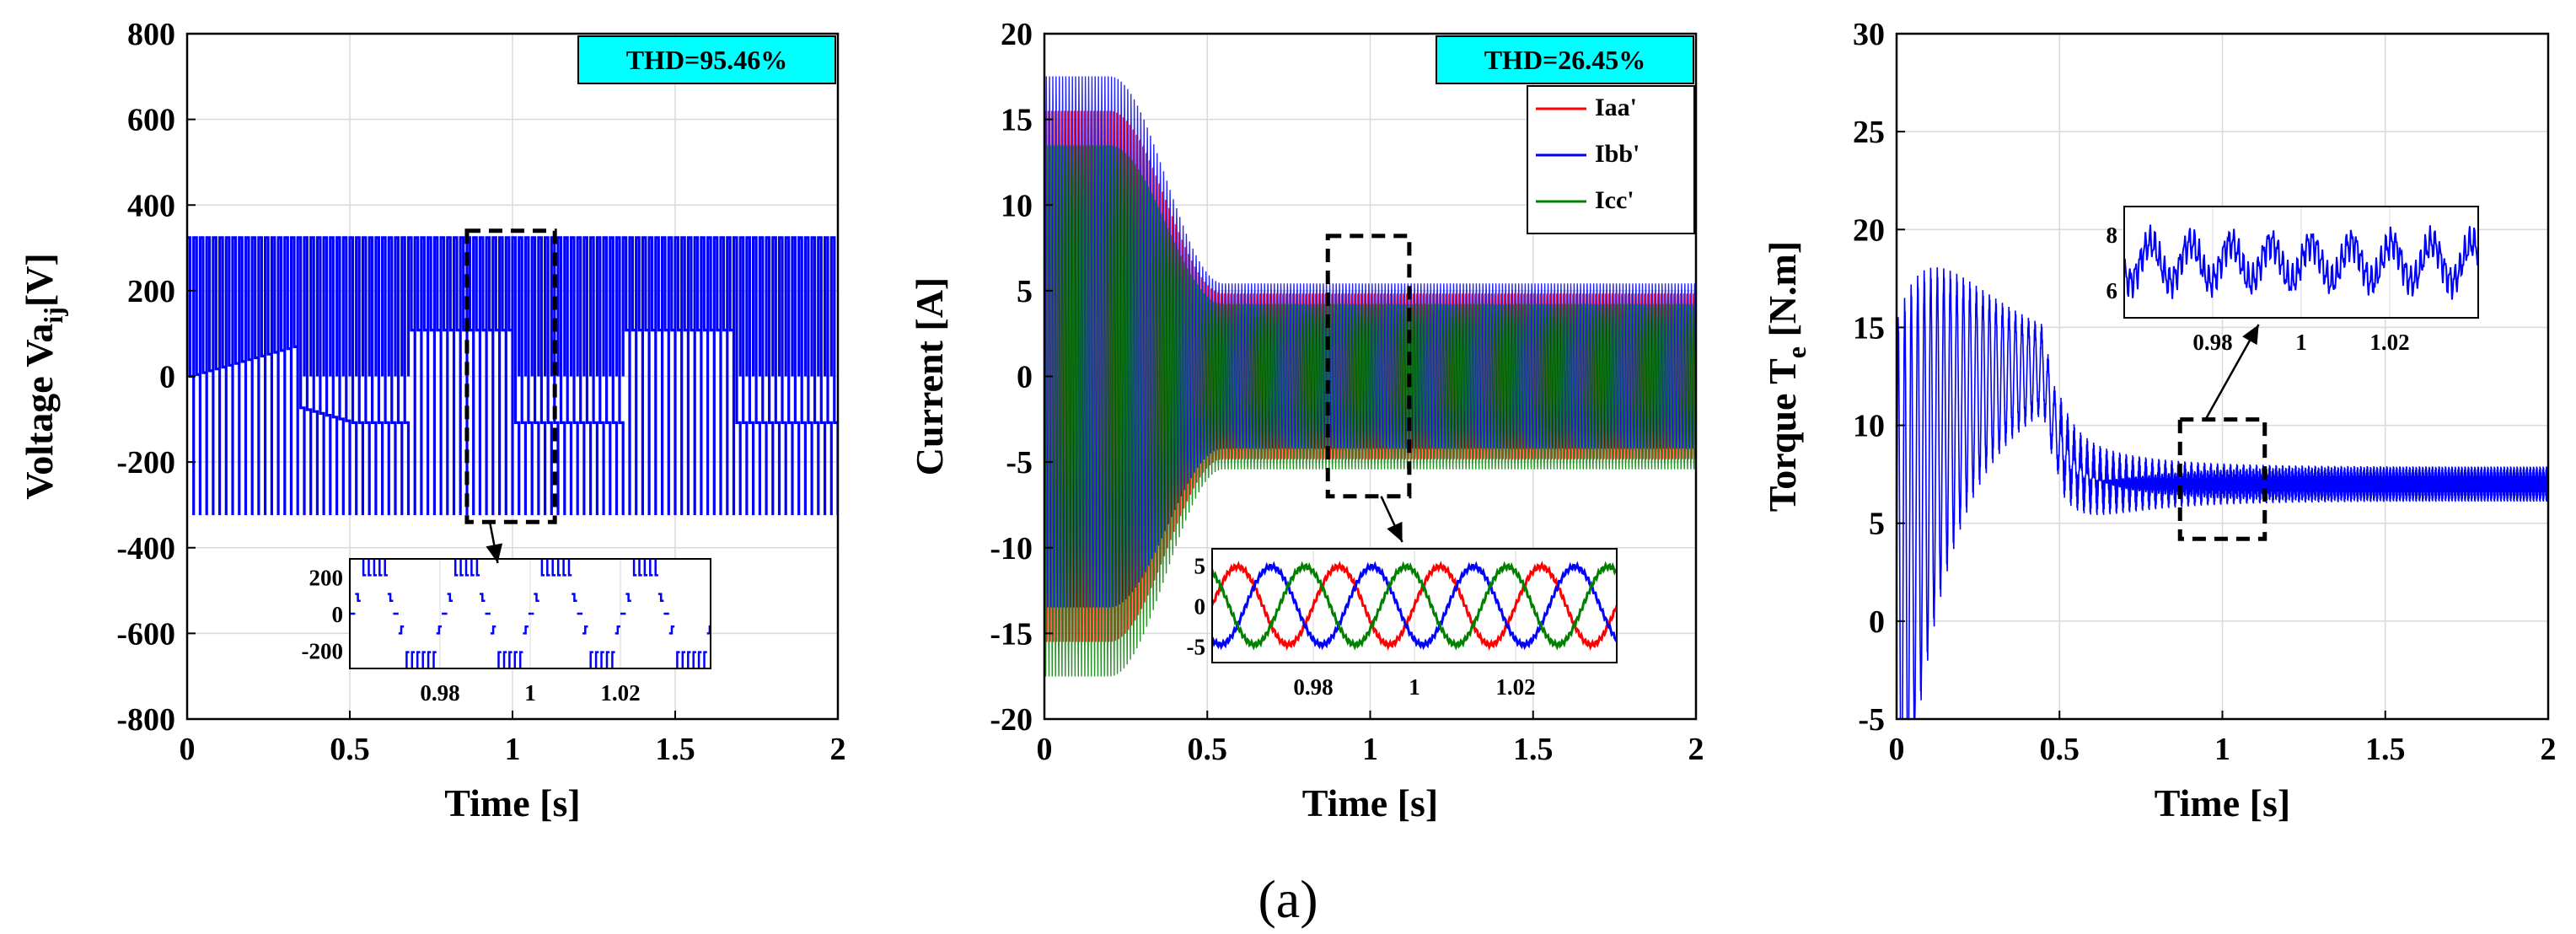  I want to click on y-tick-label: 800, so click(151, 34).